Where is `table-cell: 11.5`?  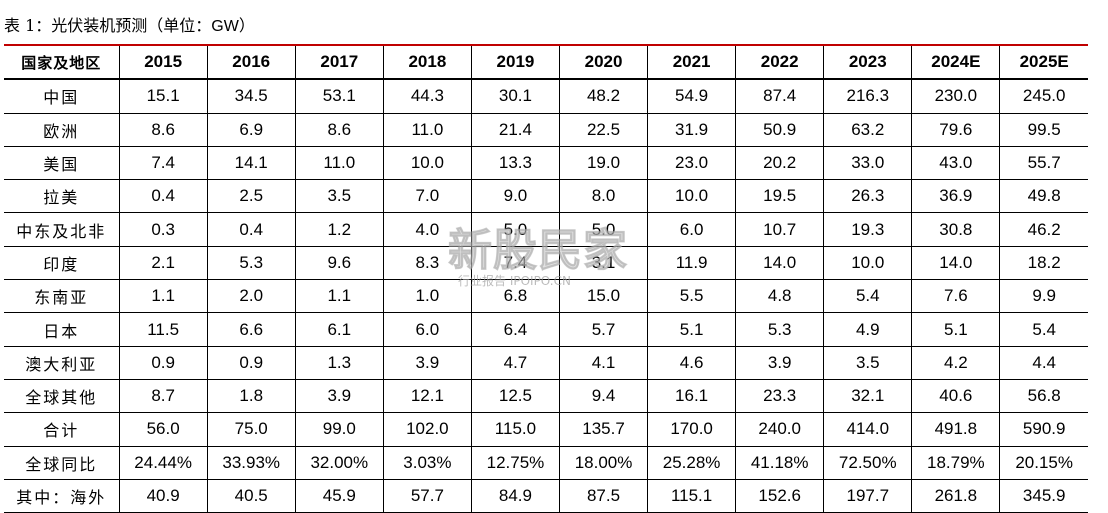
table-cell: 11.5 is located at coordinates (163, 329).